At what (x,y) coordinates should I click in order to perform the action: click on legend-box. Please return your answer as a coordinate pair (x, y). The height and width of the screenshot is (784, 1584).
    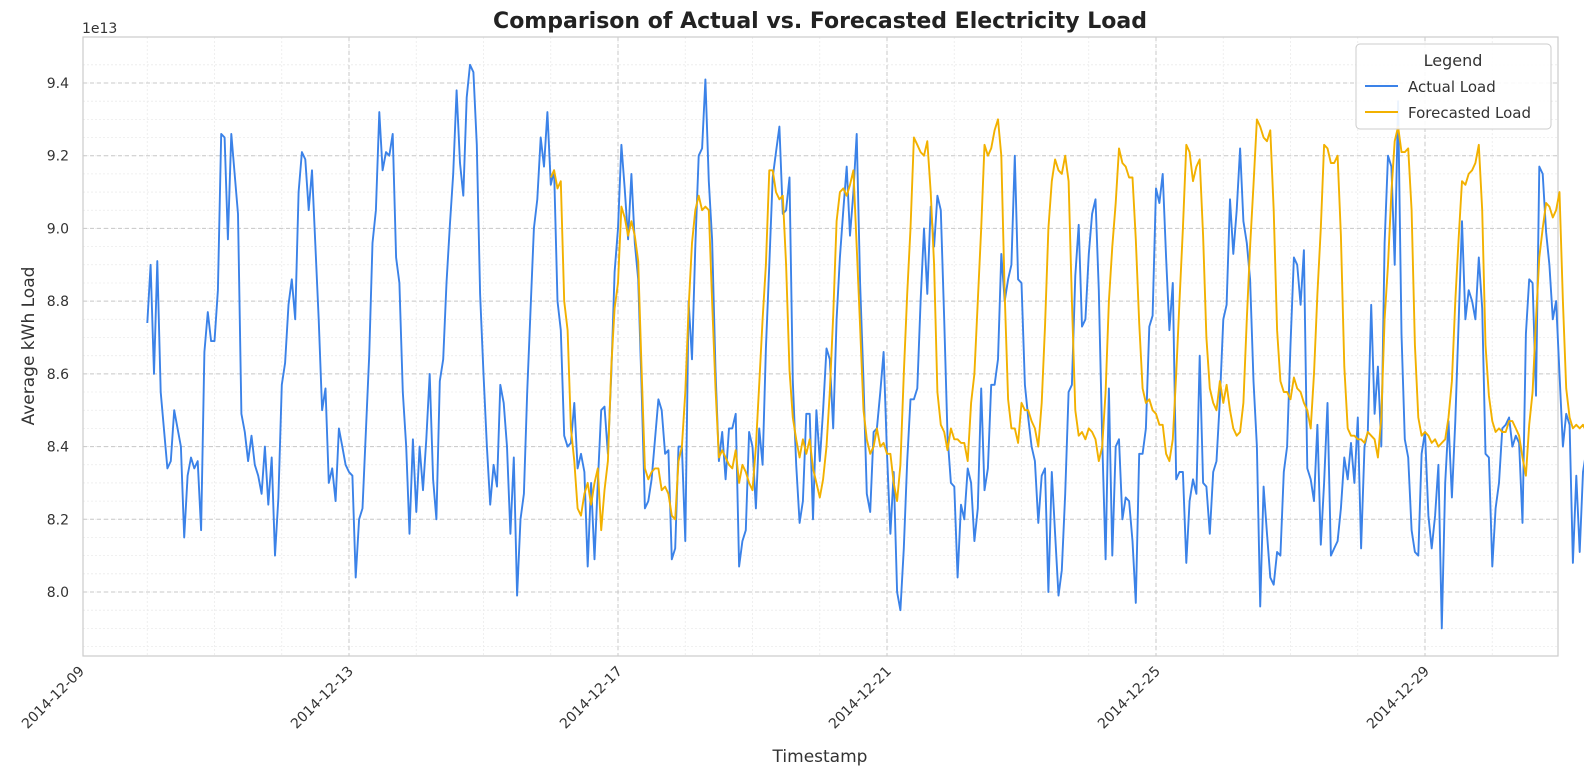
    Looking at the image, I should click on (1453, 86).